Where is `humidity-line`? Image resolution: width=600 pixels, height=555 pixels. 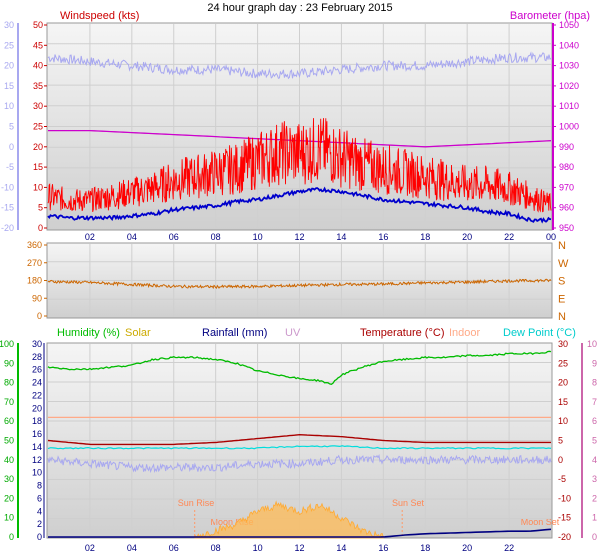
humidity-line is located at coordinates (299, 367).